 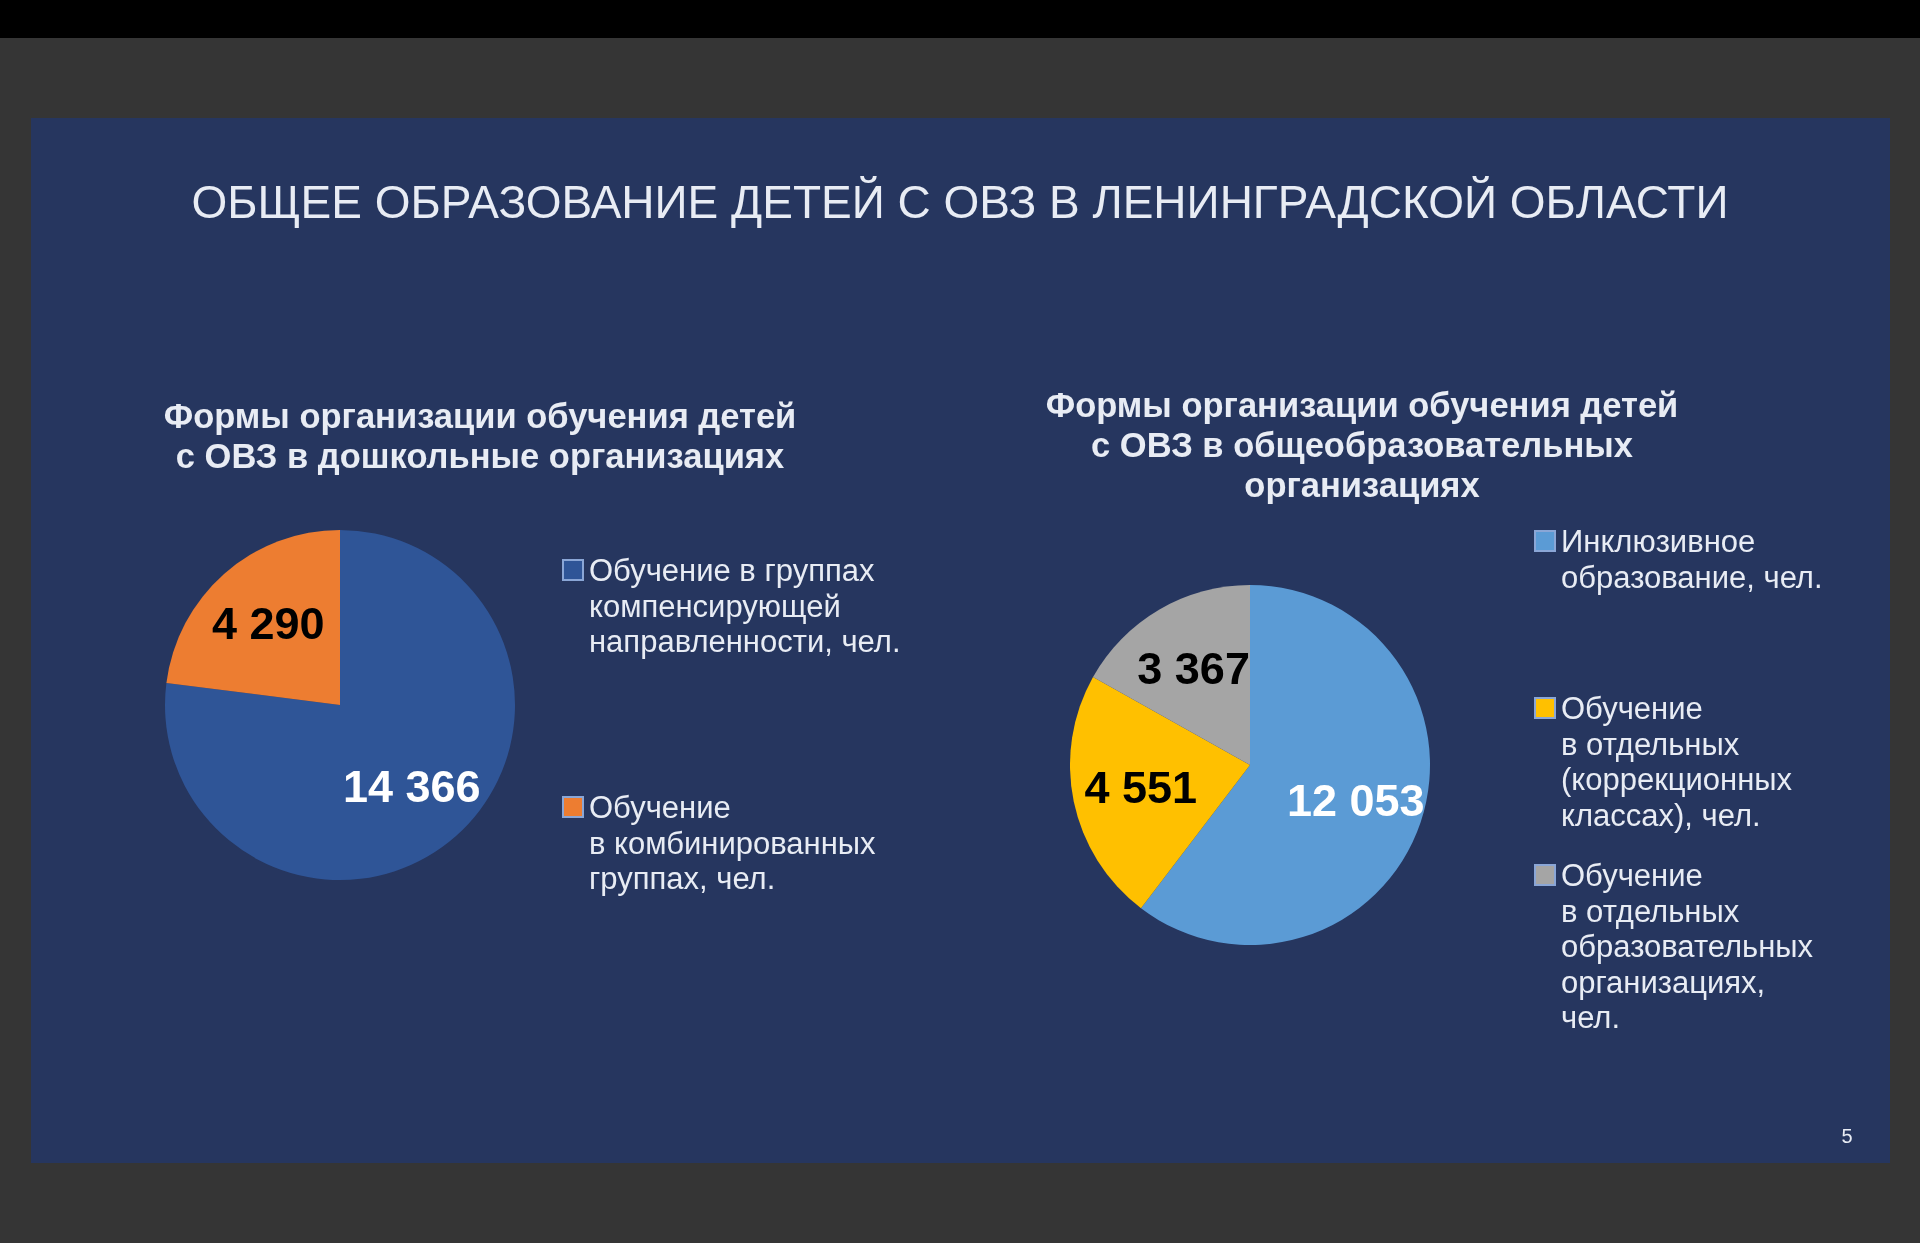 What do you see at coordinates (1847, 1136) in the screenshot?
I see `text: 5` at bounding box center [1847, 1136].